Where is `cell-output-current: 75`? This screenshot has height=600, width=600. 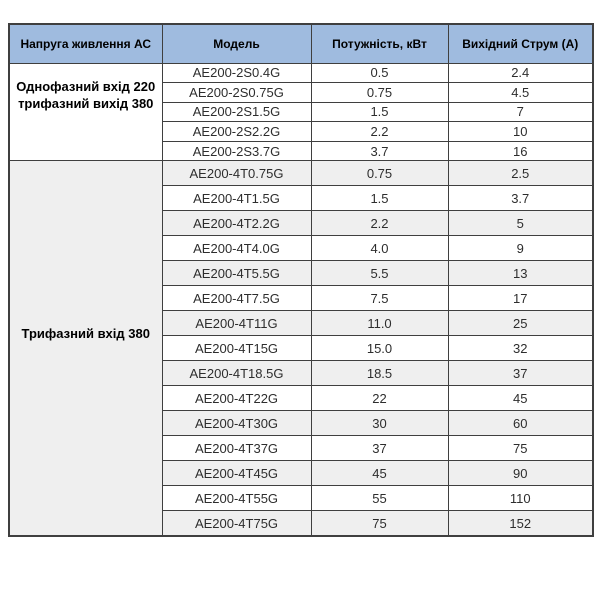
cell-output-current: 75 is located at coordinates (520, 448).